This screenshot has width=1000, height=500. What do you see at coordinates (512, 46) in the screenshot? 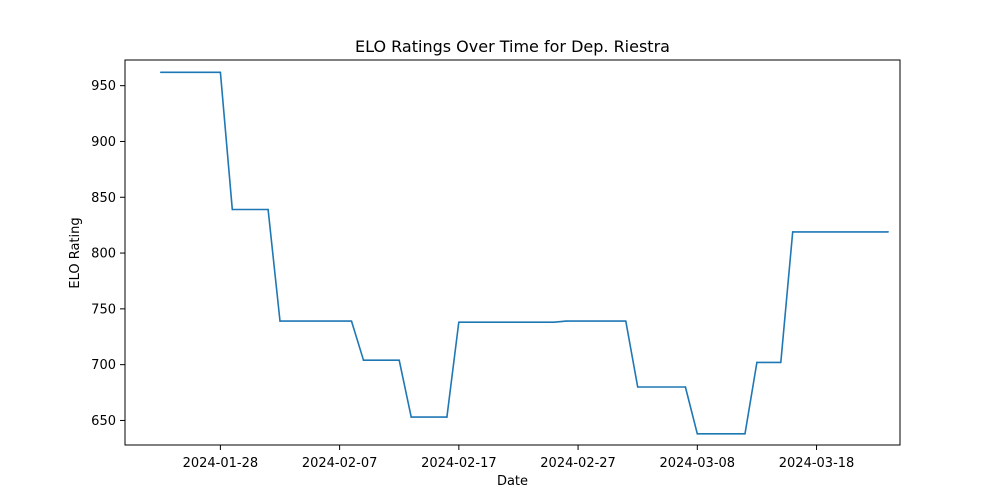
I see `chart-title: ELO Ratings Over Time for Dep. Riestra` at bounding box center [512, 46].